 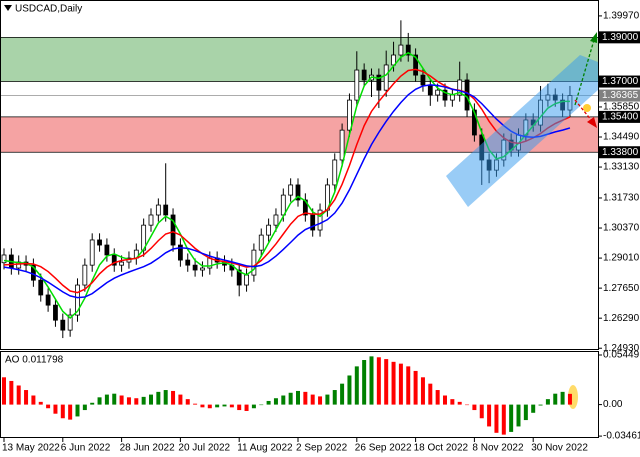 What do you see at coordinates (31, 448) in the screenshot?
I see `x-tick-label: 13 May 2022` at bounding box center [31, 448].